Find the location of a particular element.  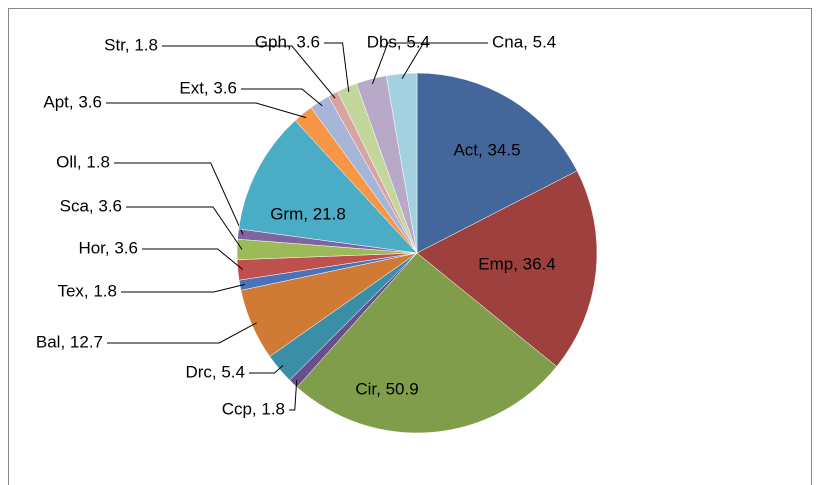

data-label: Emp, 36.4 is located at coordinates (517, 263).